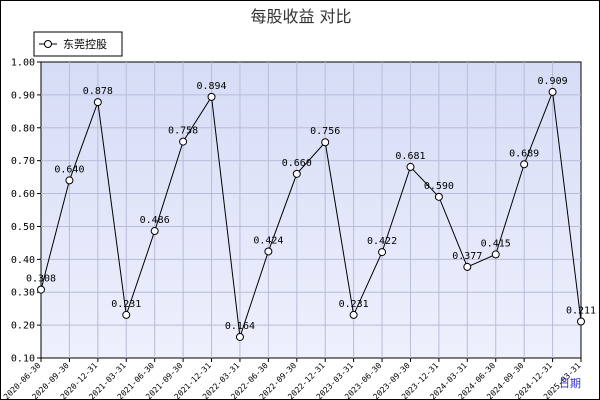  What do you see at coordinates (581, 310) in the screenshot?
I see `data-label: 0.211` at bounding box center [581, 310].